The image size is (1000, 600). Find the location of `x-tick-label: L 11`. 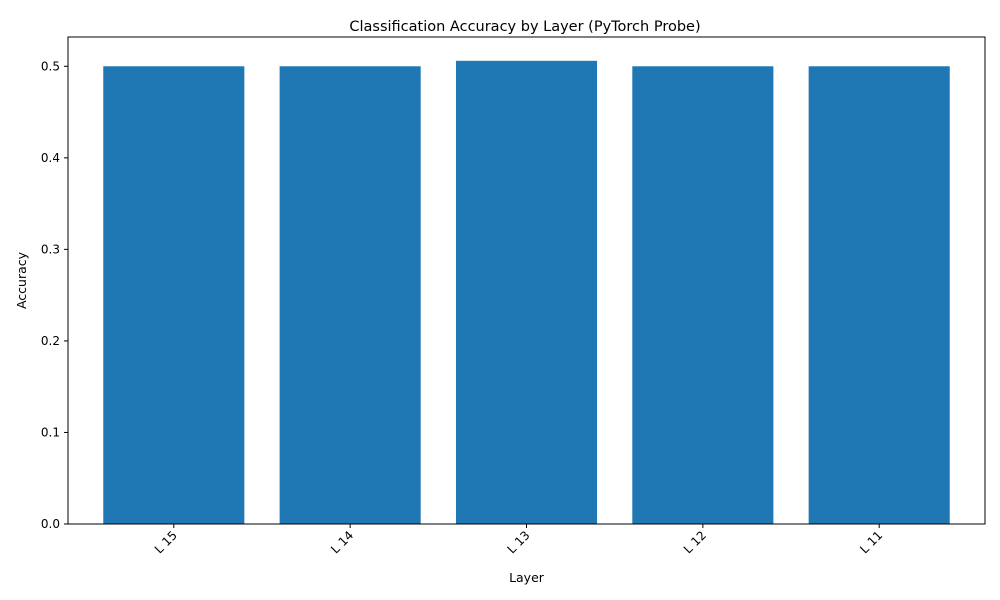

x-tick-label: L 11 is located at coordinates (871, 542).